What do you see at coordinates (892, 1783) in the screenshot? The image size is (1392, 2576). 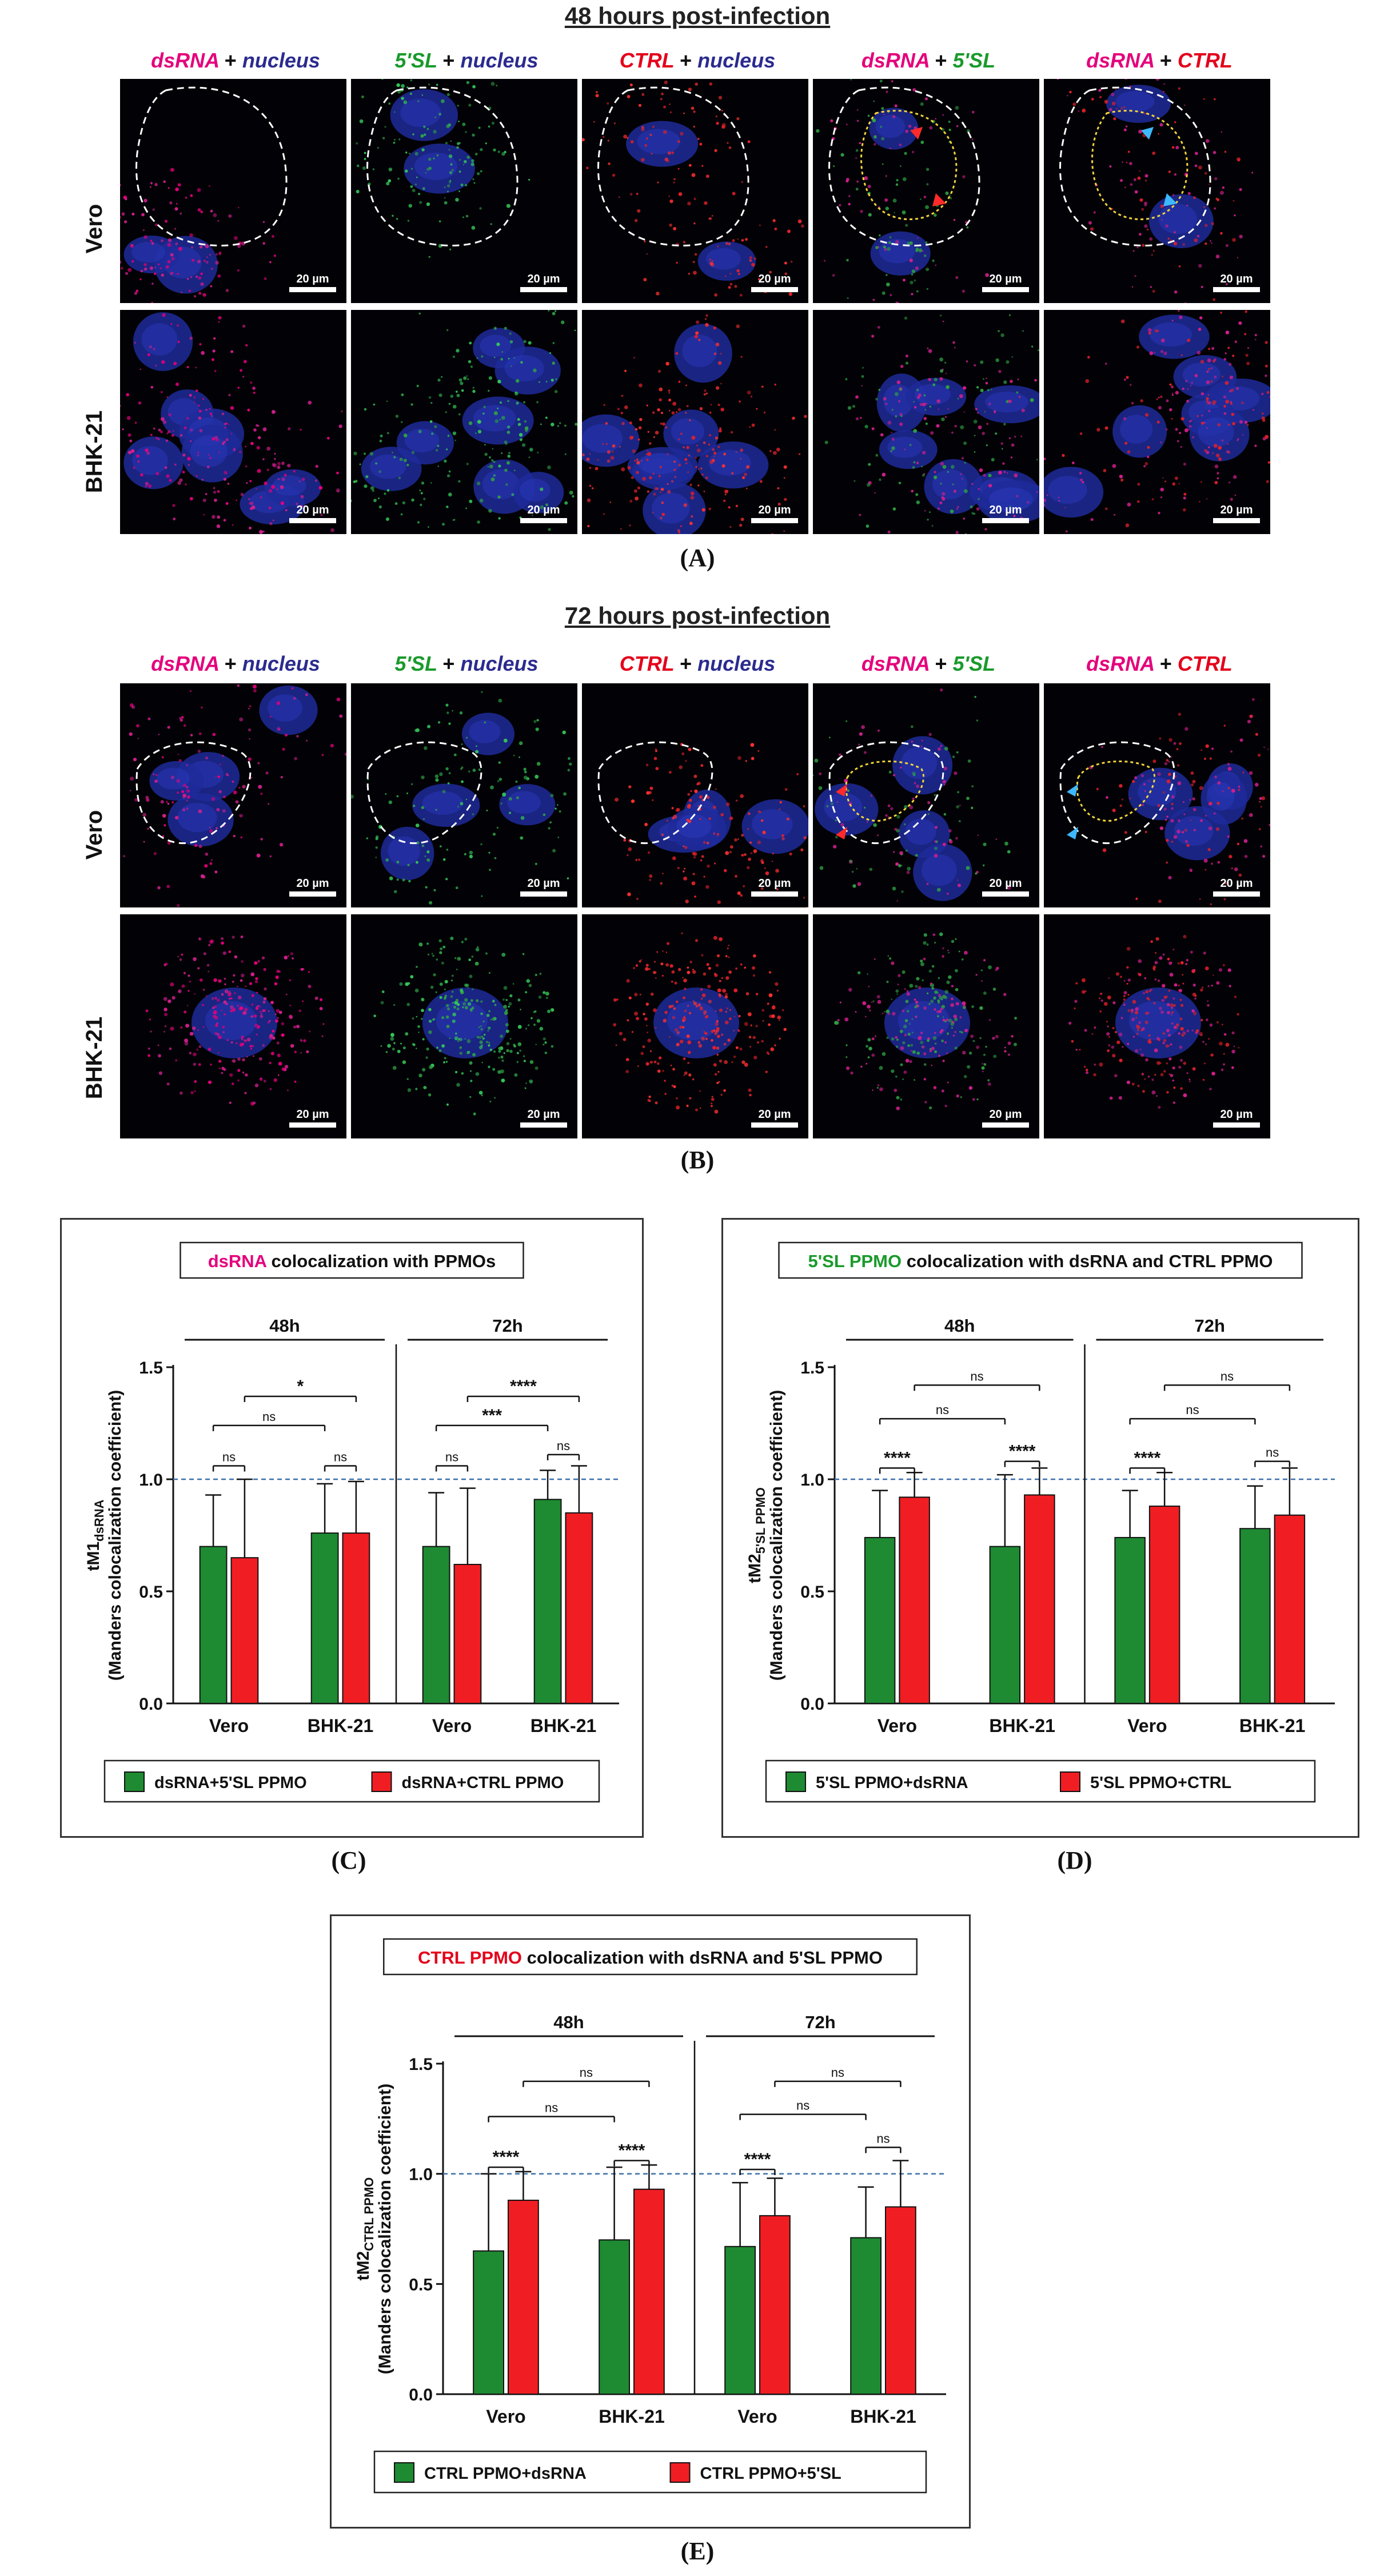 I see `legend-label: 5'SL PPMO+dsRNA` at bounding box center [892, 1783].